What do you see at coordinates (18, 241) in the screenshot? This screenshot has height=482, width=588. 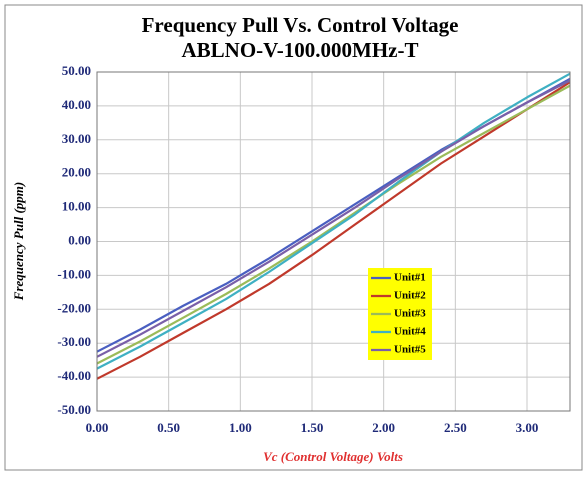 I see `y-axis-label: Frequency Pull (ppm)` at bounding box center [18, 241].